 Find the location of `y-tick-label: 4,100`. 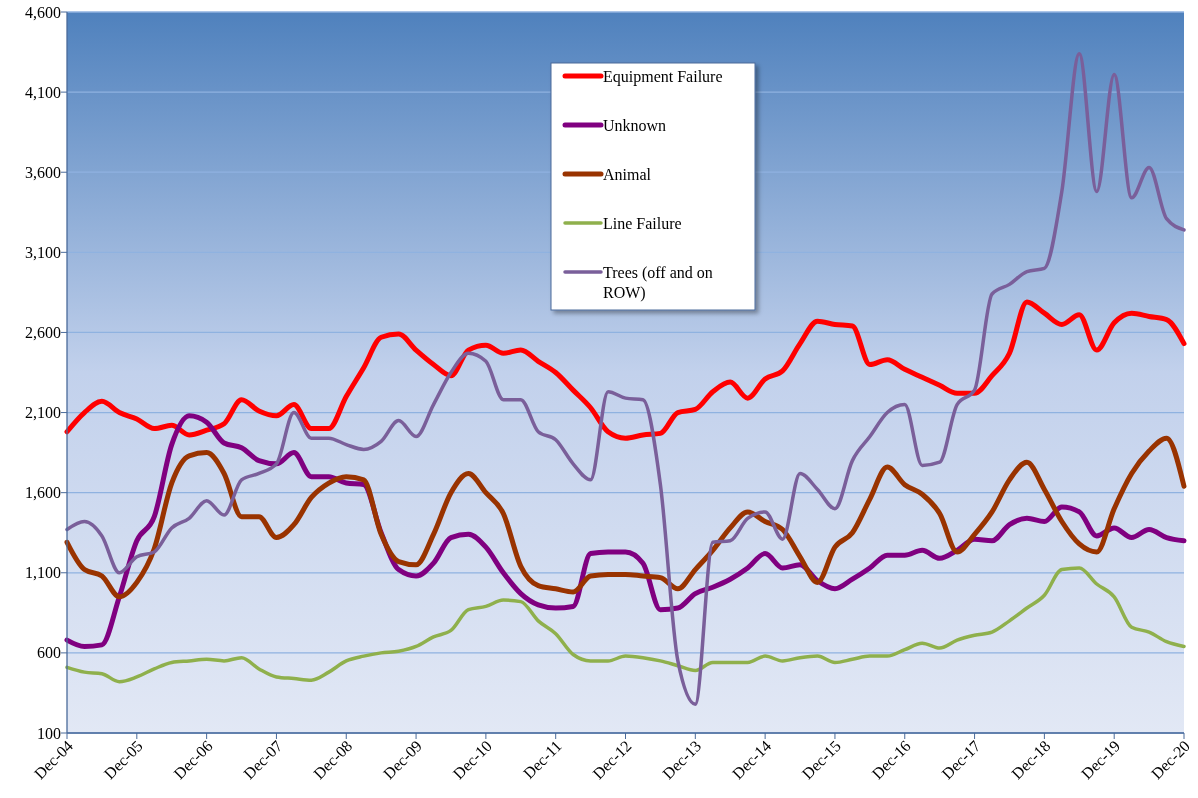

y-tick-label: 4,100 is located at coordinates (43, 92).